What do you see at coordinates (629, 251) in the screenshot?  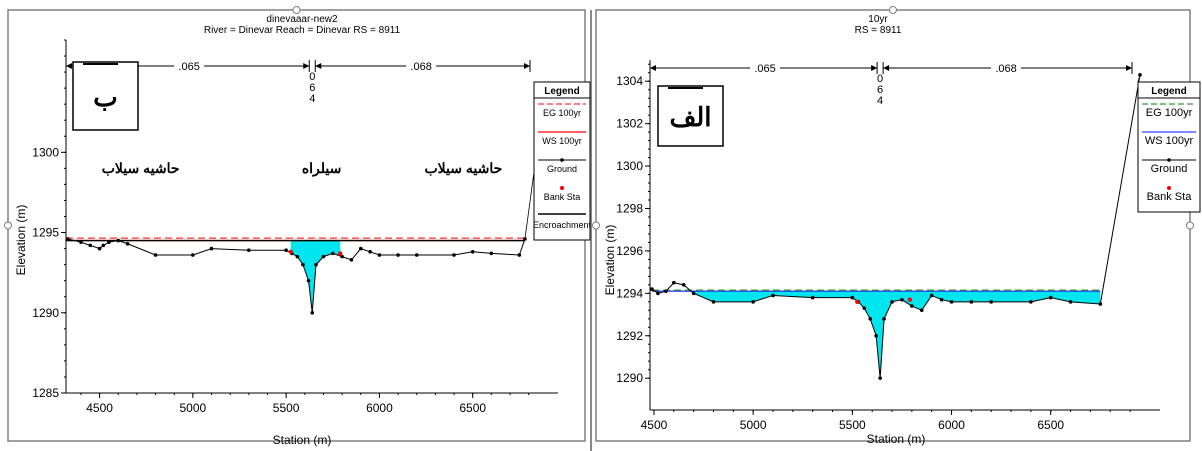 I see `y-tick-label: 1296` at bounding box center [629, 251].